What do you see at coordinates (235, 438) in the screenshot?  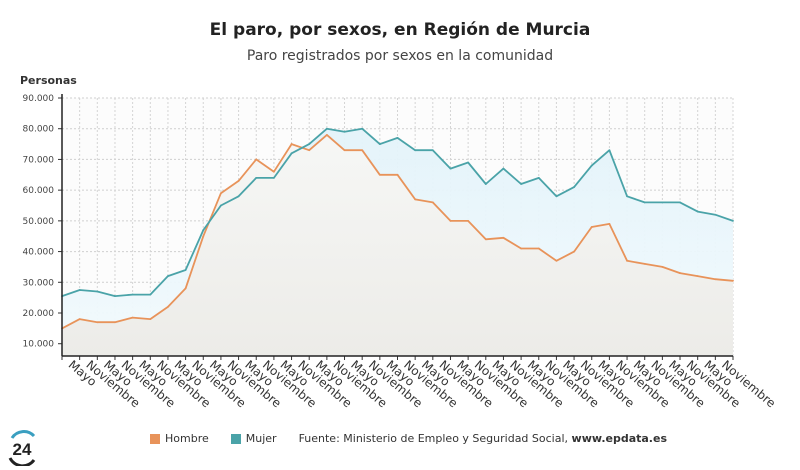 I see `legend-swatch-mujer` at bounding box center [235, 438].